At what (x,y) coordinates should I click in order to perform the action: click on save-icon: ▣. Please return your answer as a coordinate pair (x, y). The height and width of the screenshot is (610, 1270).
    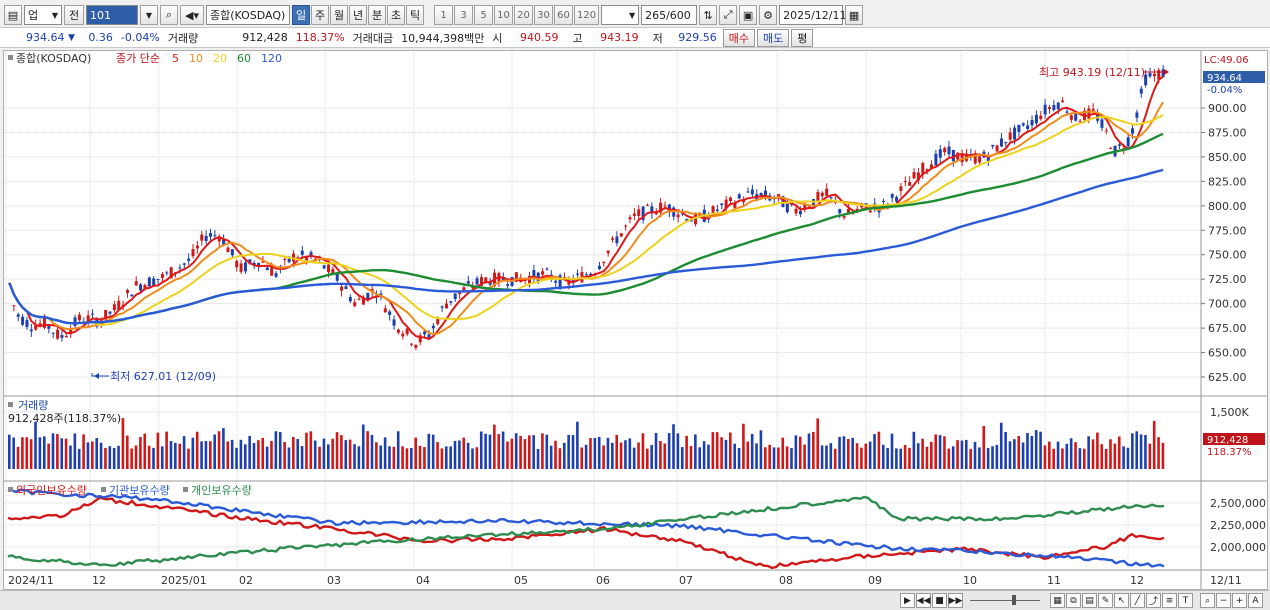
    Looking at the image, I should click on (748, 15).